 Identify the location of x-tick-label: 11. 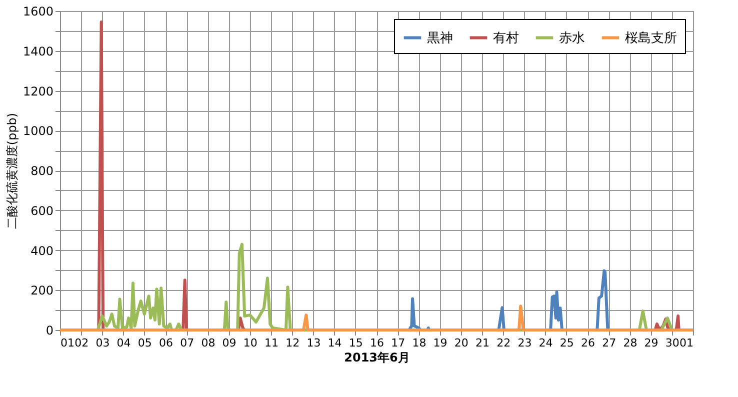
(271, 343).